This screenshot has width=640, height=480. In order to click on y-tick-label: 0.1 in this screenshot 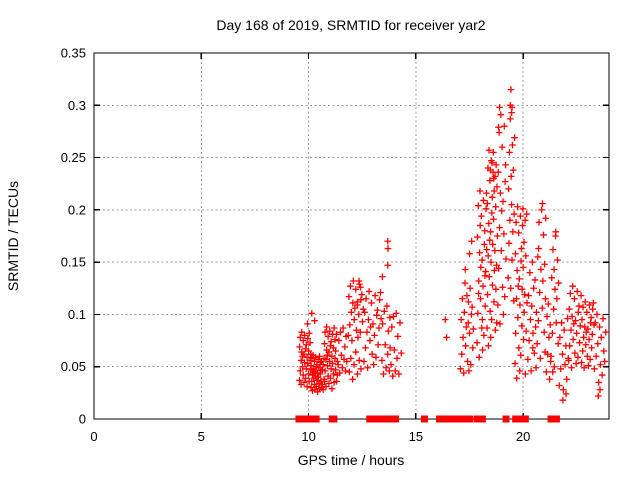, I will do `click(77, 314)`.